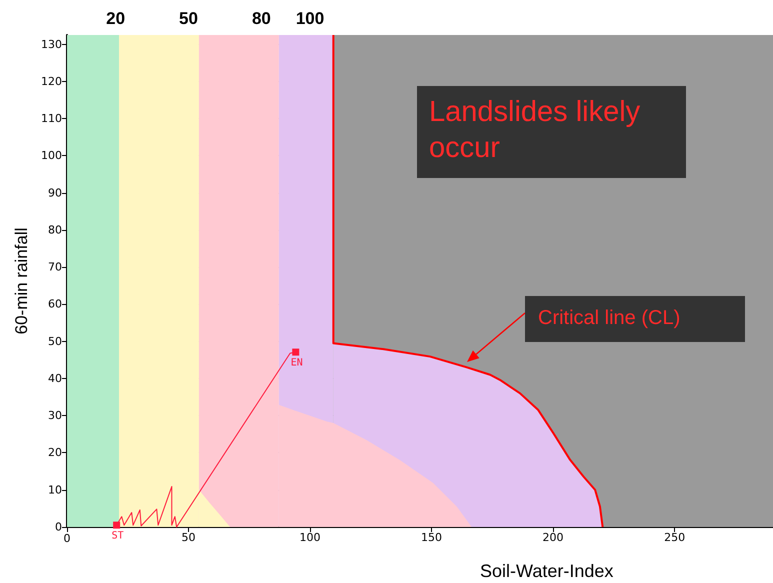  Describe the element at coordinates (51, 44) in the screenshot. I see `y-tick-label: 130` at that location.